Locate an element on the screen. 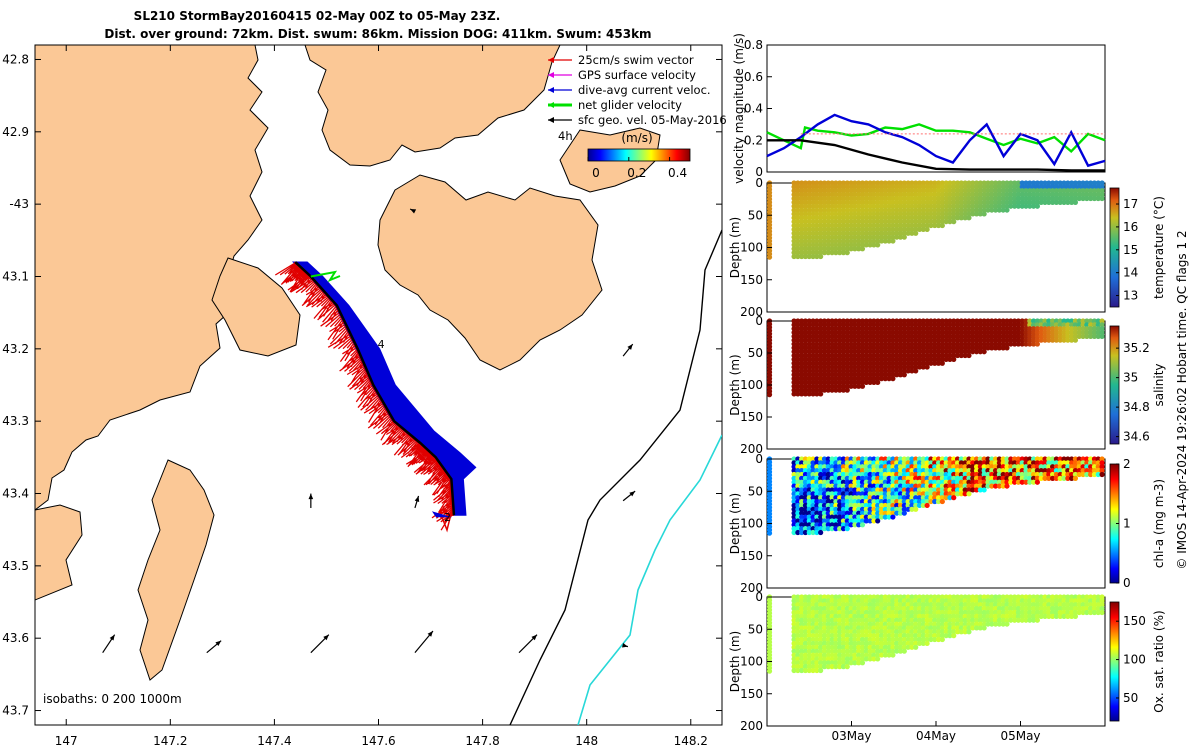  map-track-layer: 42 is located at coordinates (375, 397).